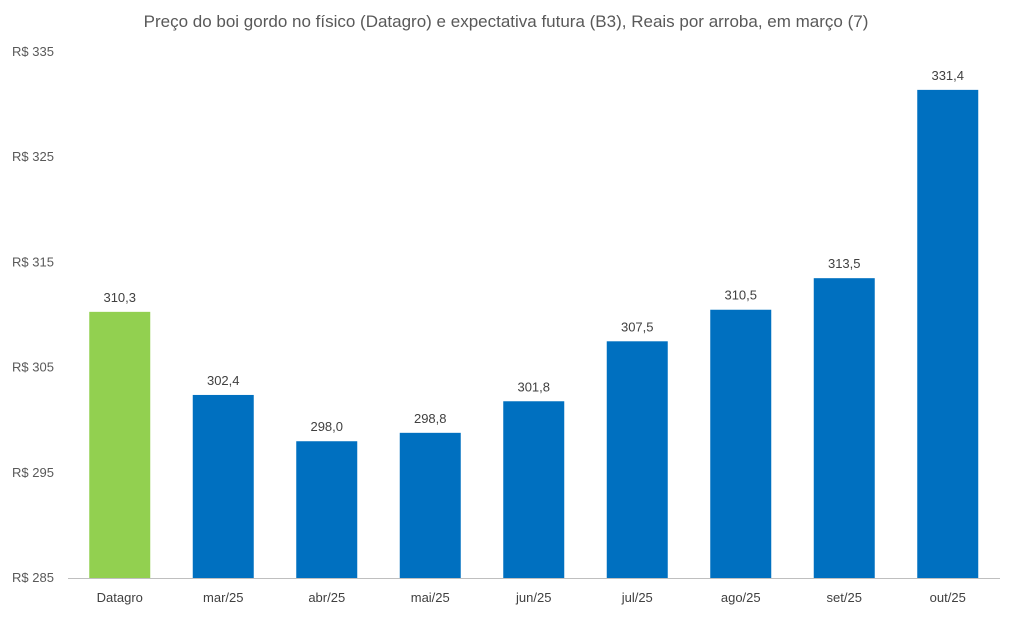 The image size is (1012, 629). What do you see at coordinates (33, 261) in the screenshot?
I see `y-tick-label: R$ 315` at bounding box center [33, 261].